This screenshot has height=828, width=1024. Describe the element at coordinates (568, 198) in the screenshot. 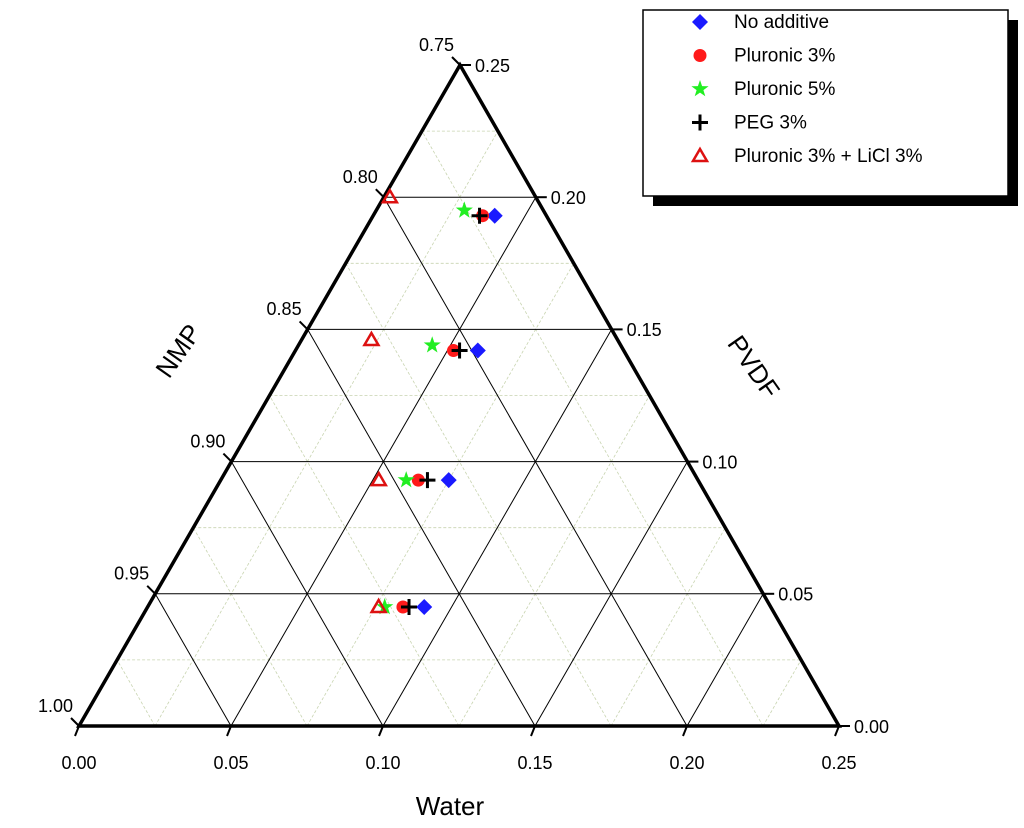

I see `pvdf-tick-label: 0.20` at that location.